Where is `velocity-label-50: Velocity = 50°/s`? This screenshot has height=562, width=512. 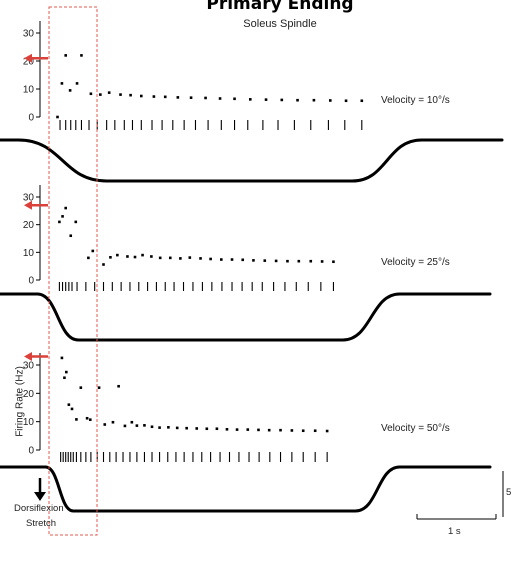 velocity-label-50: Velocity = 50°/s is located at coordinates (415, 428).